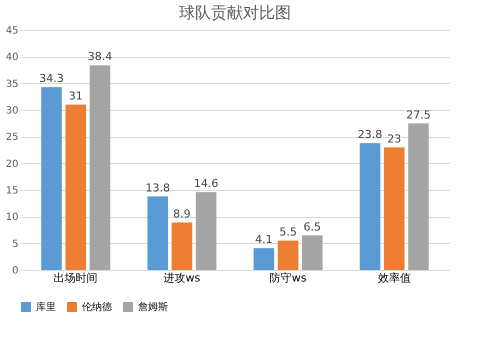 The image size is (500, 362). Describe the element at coordinates (12, 218) in the screenshot. I see `y-tick-label: 10` at that location.